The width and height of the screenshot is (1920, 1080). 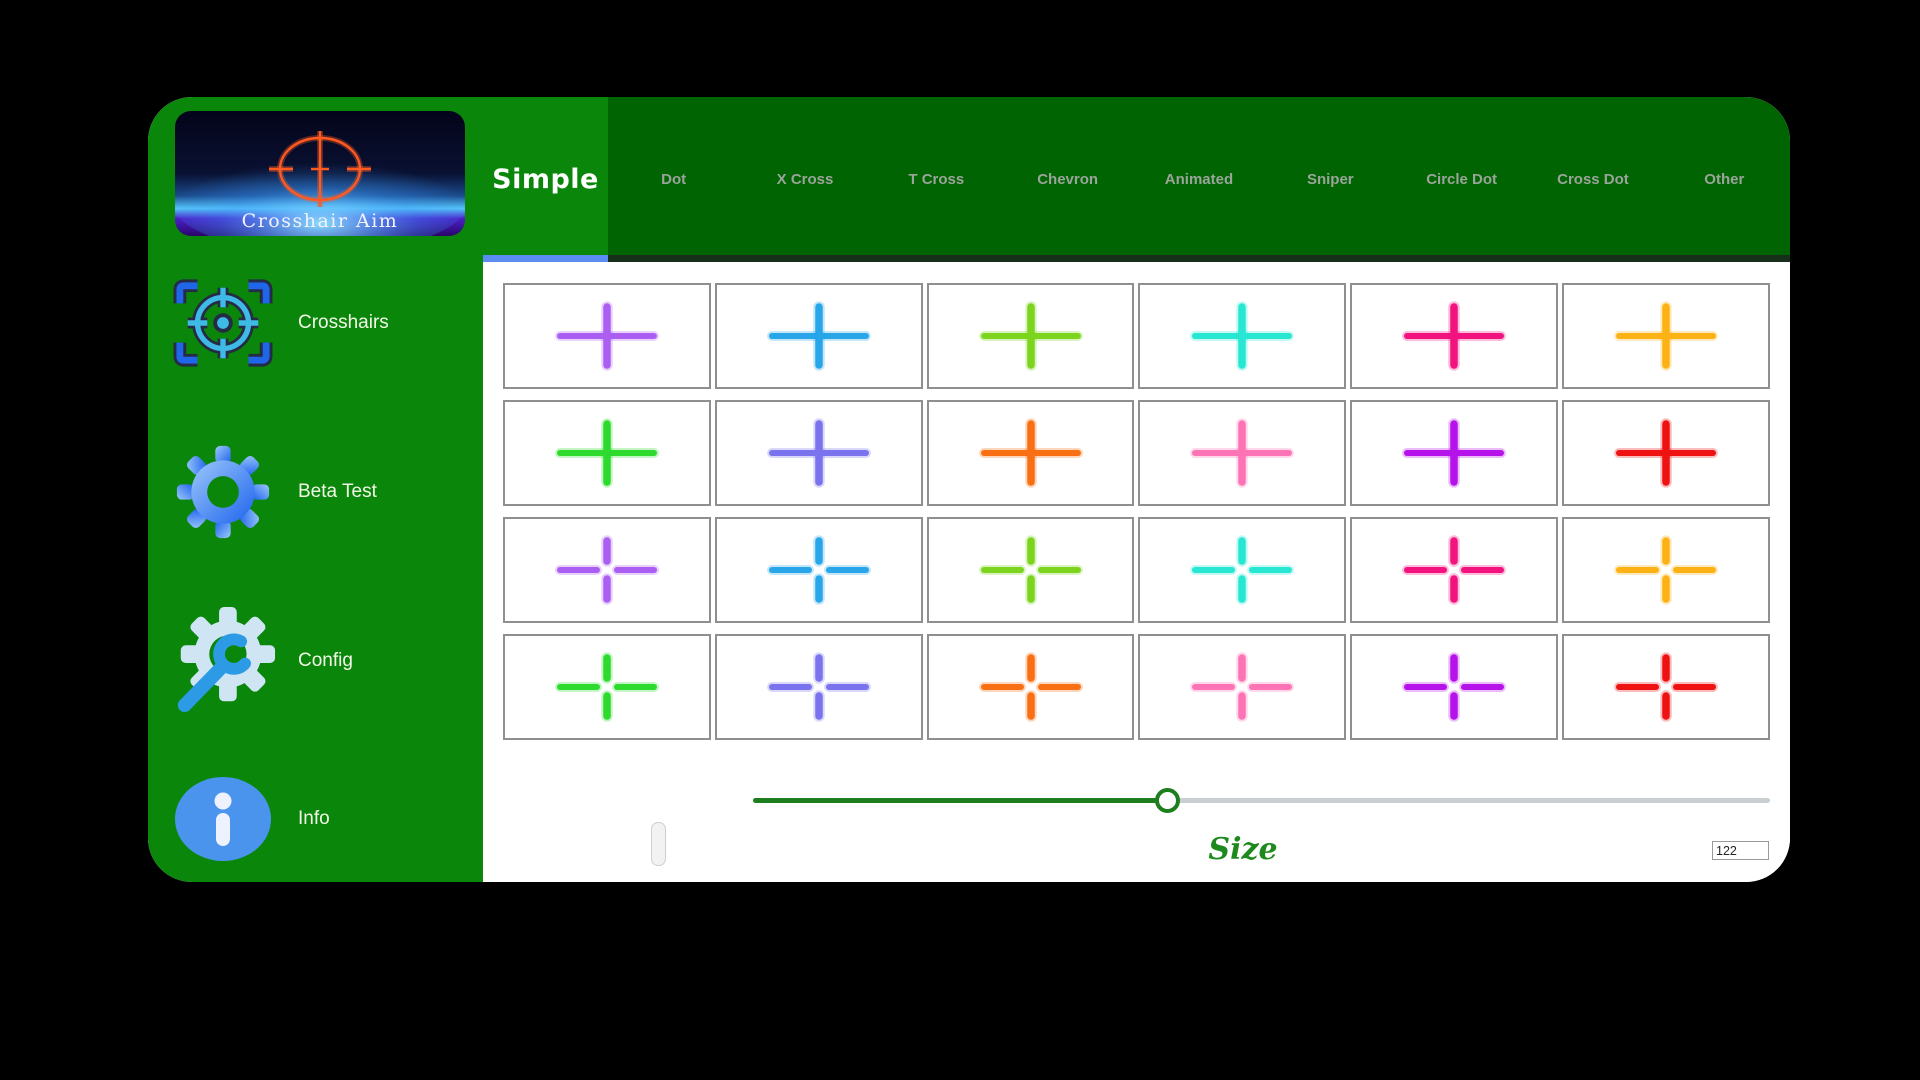 I want to click on crosshair-card-hotpink-cross, so click(x=1242, y=453).